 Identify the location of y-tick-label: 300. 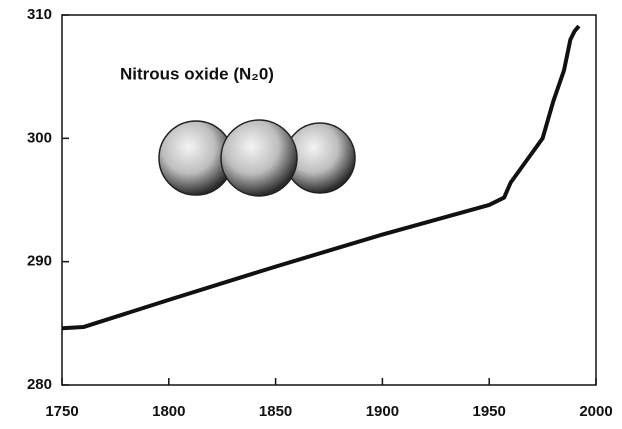
(39, 137).